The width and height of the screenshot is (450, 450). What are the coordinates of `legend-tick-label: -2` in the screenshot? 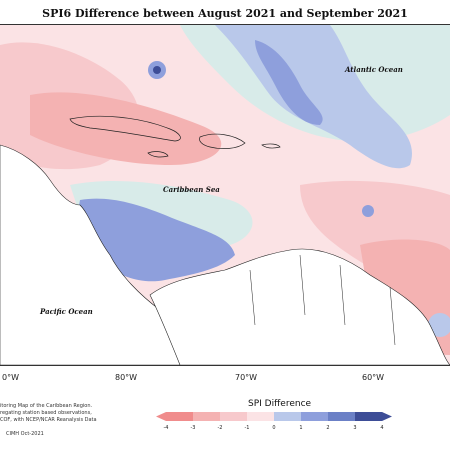 It's located at (220, 428).